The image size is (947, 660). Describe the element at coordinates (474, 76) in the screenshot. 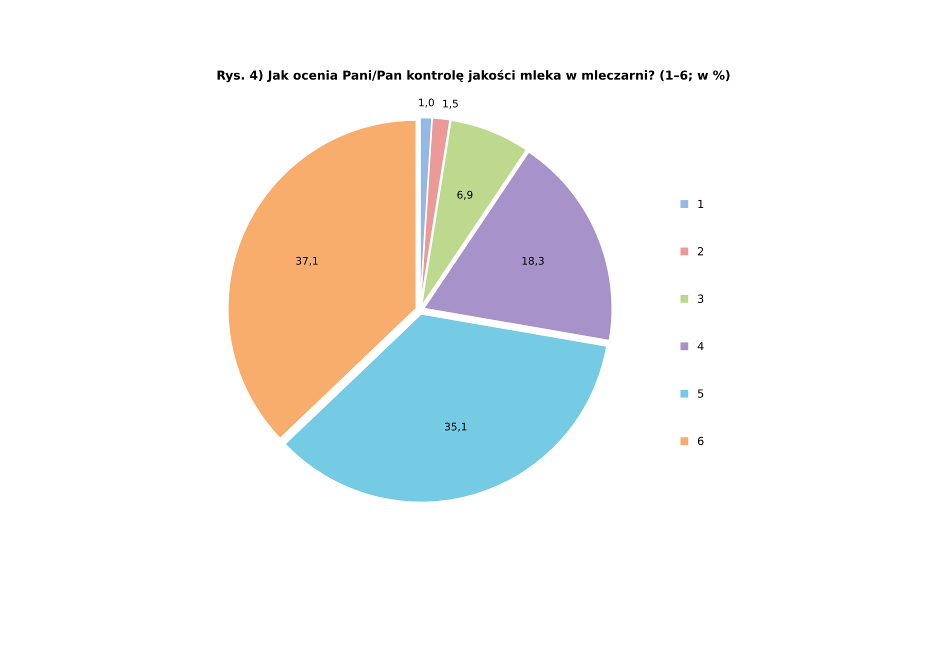

I see `chart-title: Rys. 4) Jak ocenia Pani/Pan kontrolę jakości mleka w mleczarni? (1–6; w %)` at that location.